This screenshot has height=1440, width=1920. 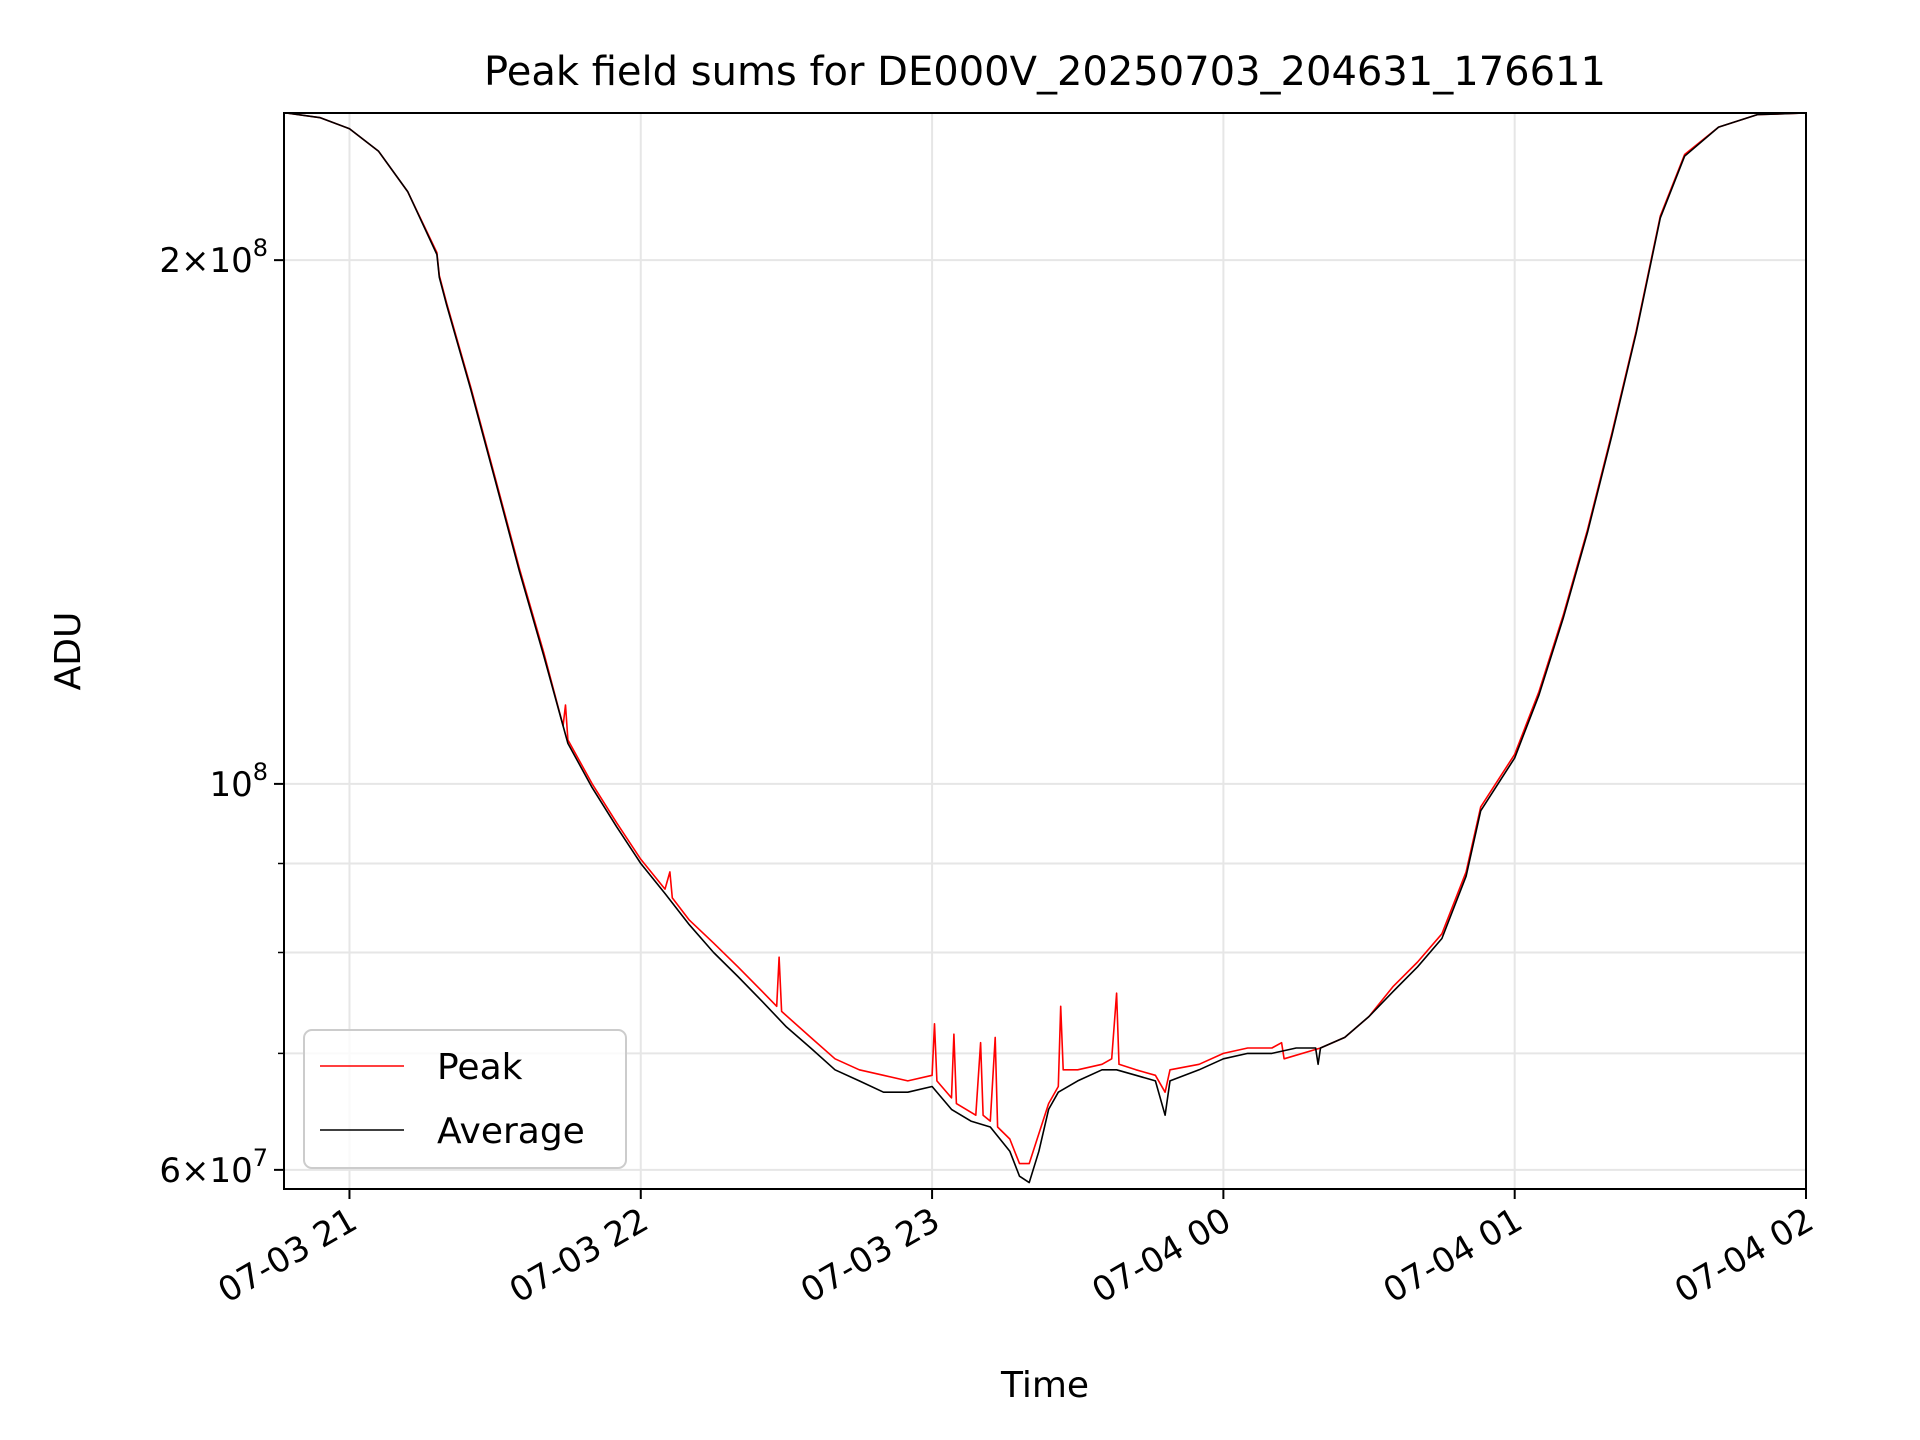 I want to click on y-axis-ticks: 6×107 108 2×108, so click(x=221, y=712).